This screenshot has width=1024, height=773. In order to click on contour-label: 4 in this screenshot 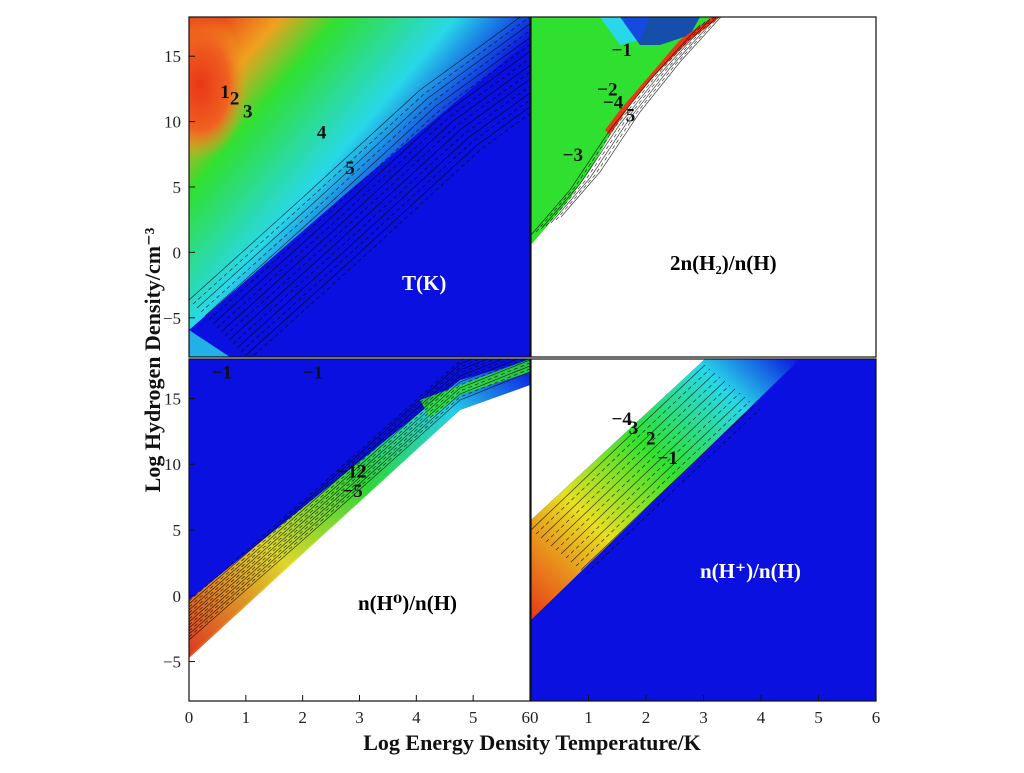, I will do `click(322, 133)`.